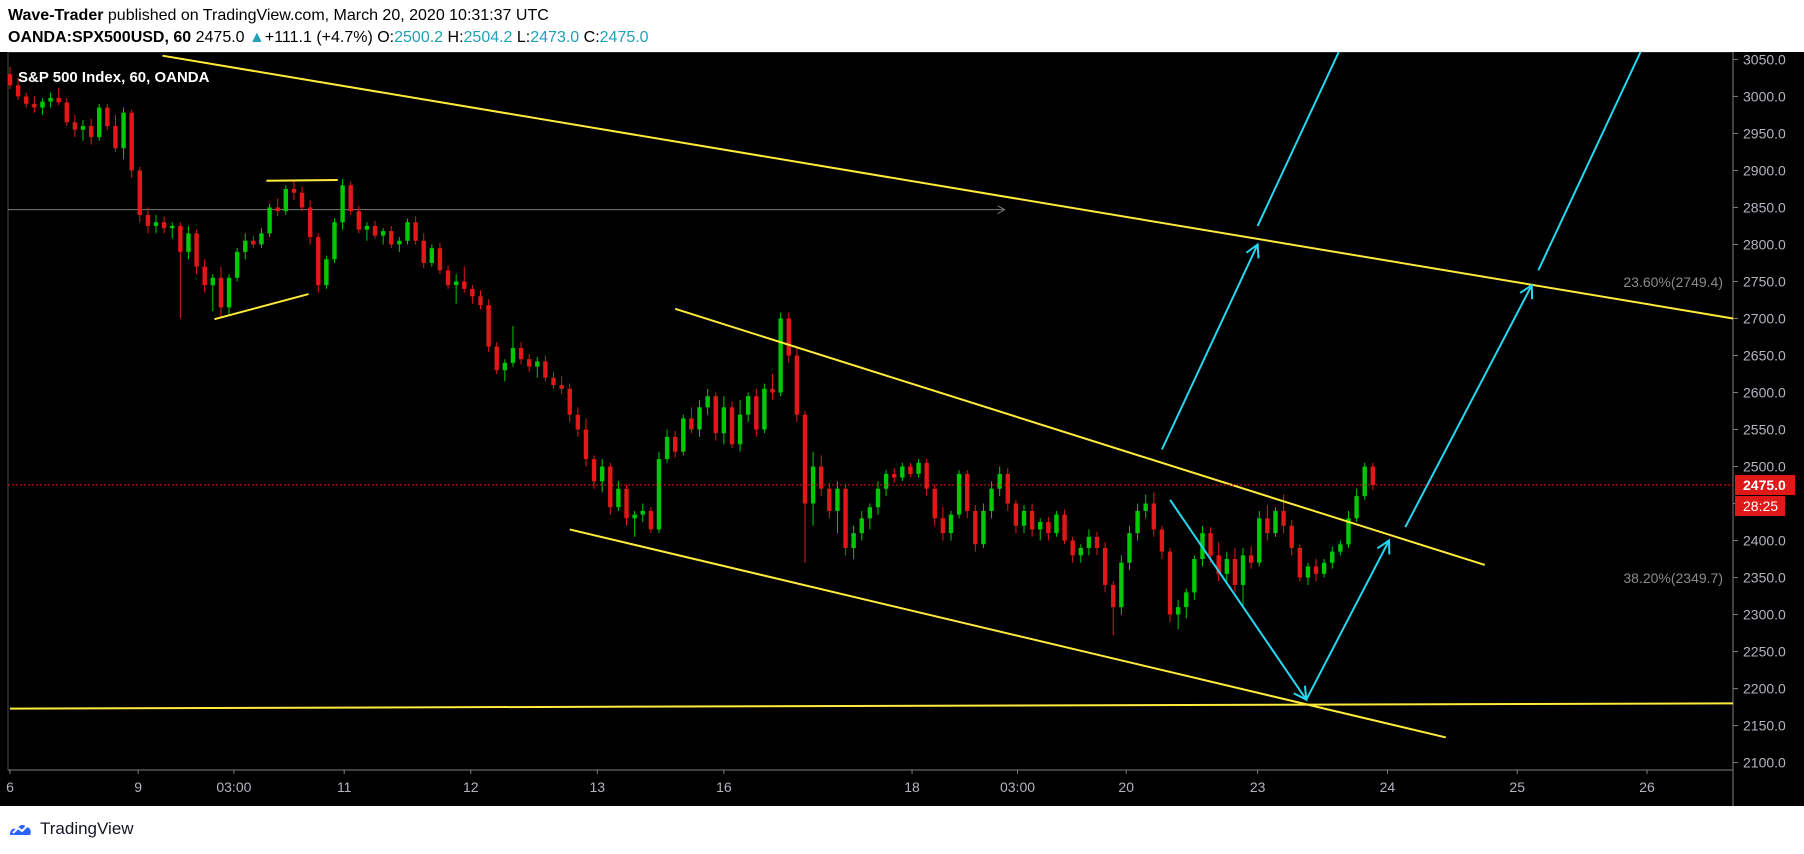  What do you see at coordinates (488, 37) in the screenshot?
I see `high-value: 2504.2` at bounding box center [488, 37].